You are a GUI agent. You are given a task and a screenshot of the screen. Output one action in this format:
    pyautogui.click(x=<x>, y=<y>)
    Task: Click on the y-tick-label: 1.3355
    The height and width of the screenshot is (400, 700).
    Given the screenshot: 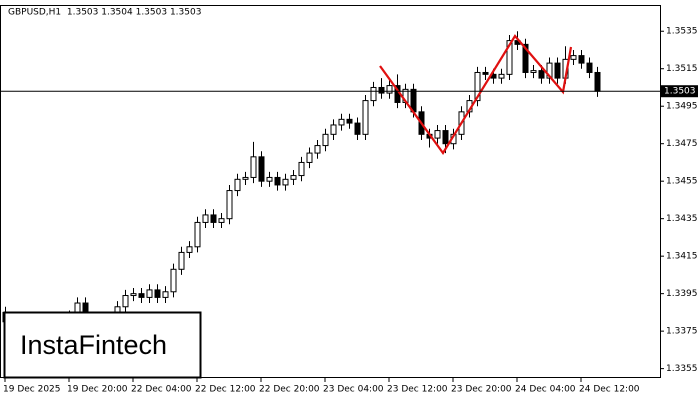 What is the action you would take?
    pyautogui.click(x=682, y=369)
    